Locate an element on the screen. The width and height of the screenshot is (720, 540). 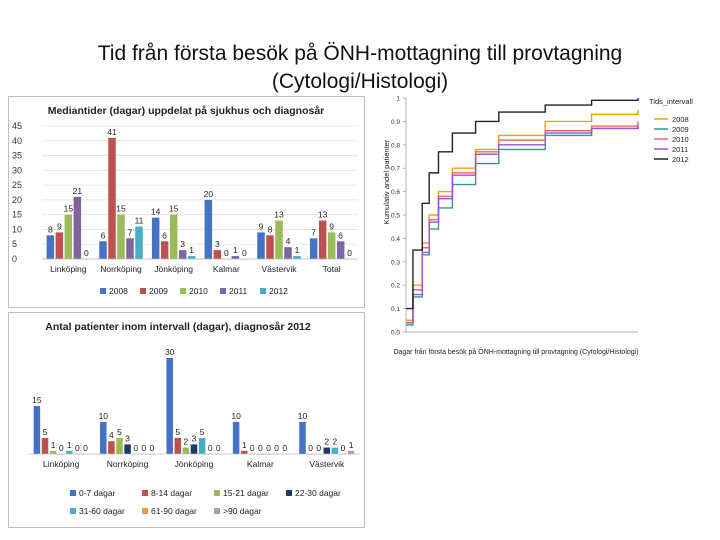
y-tick-label: 0.6 is located at coordinates (395, 192).